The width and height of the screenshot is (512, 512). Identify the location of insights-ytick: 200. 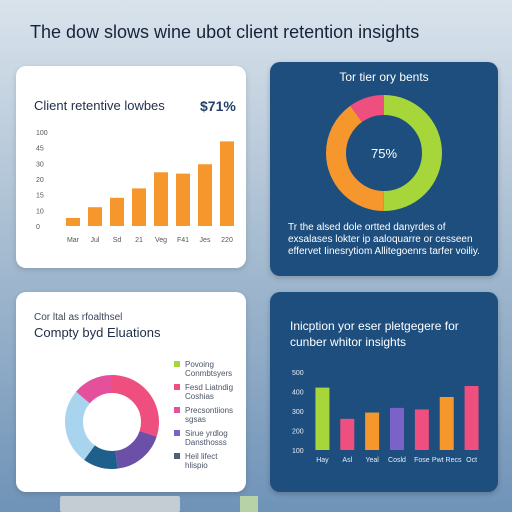
(298, 432).